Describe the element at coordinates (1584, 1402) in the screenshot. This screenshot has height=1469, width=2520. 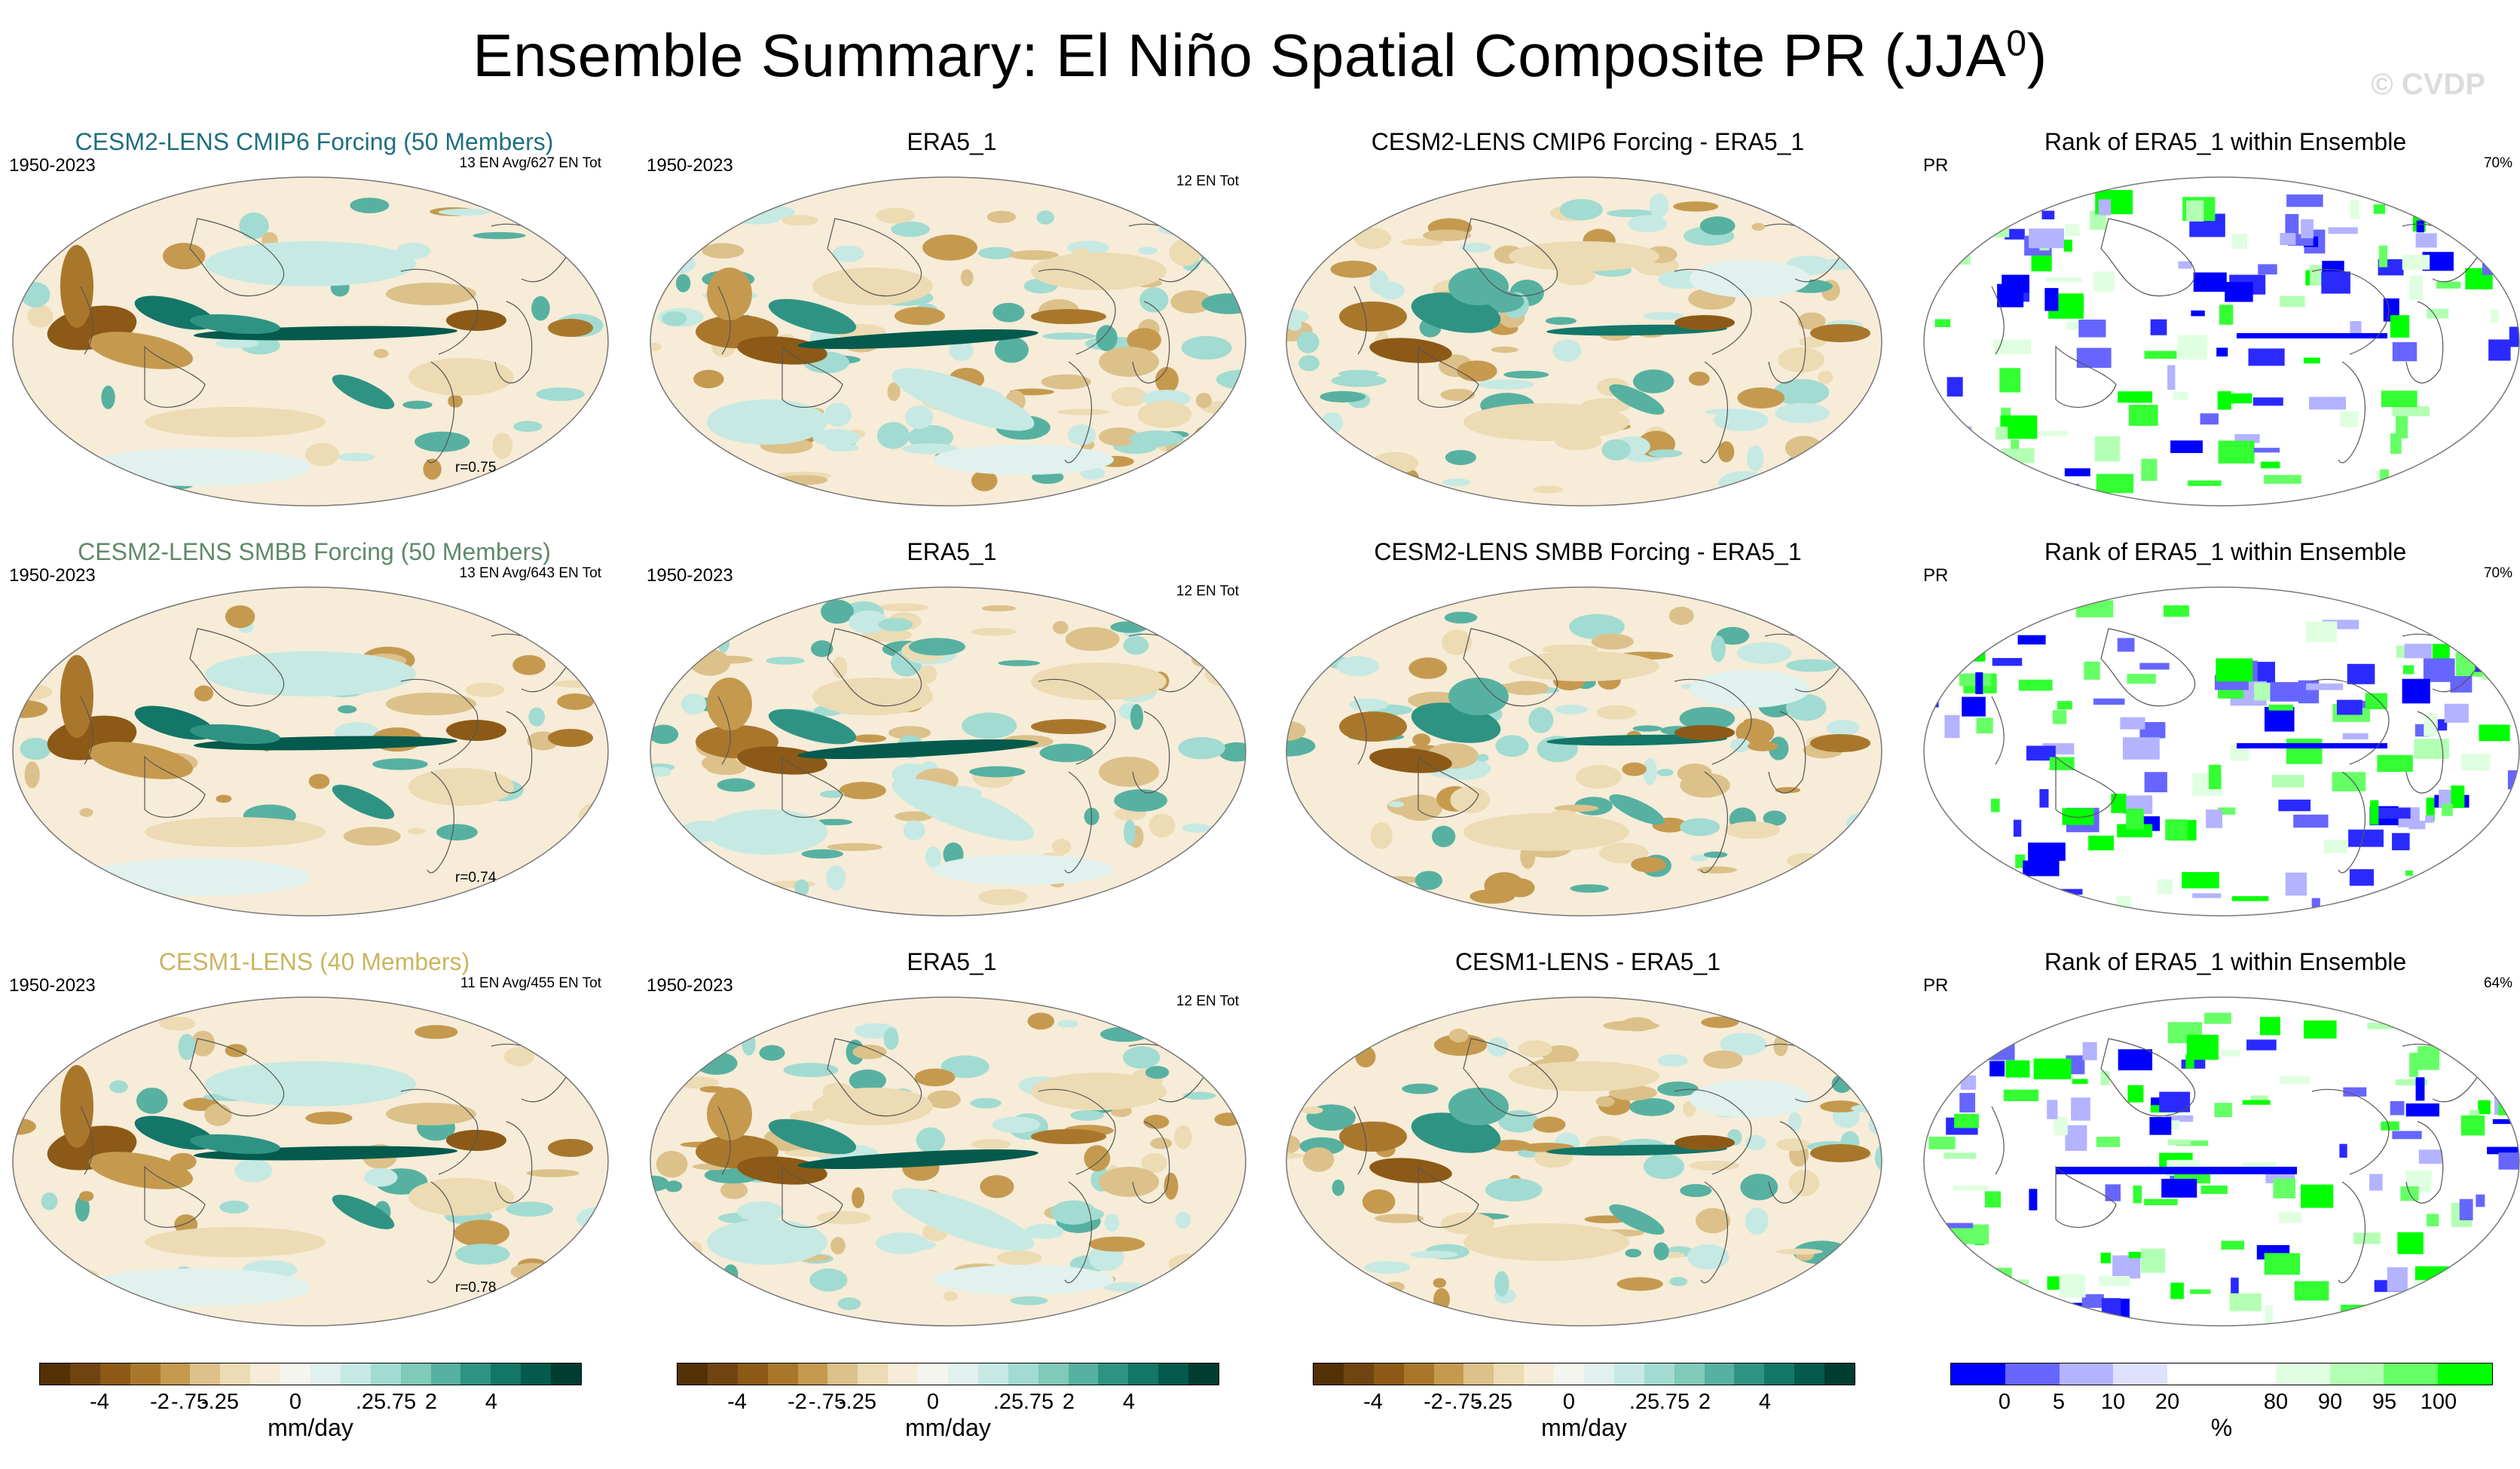
I see `colorbar-ticks: -4 -2 -.75 -.25 0 .25.75 2 4` at that location.